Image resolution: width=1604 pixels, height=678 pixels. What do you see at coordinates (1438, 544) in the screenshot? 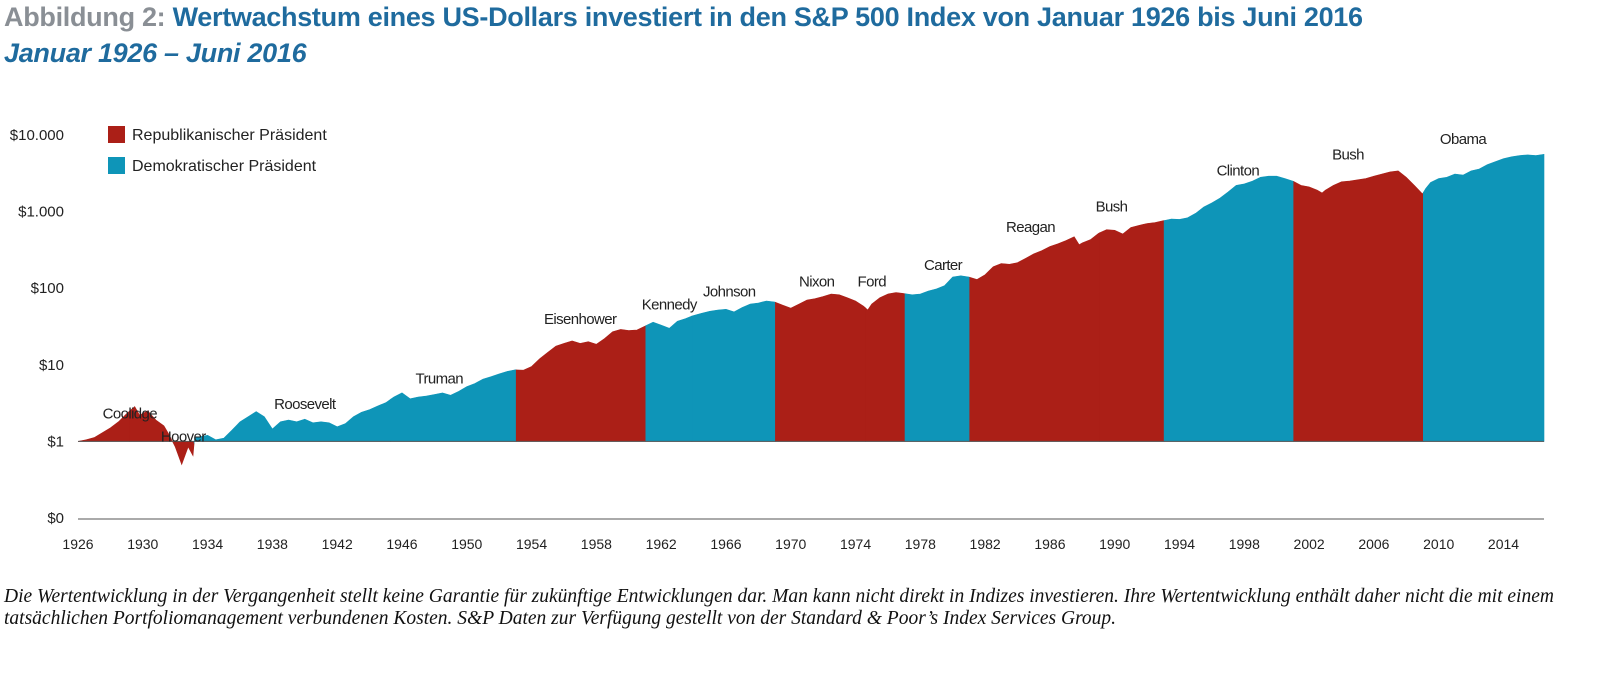
I see `x-tick-label-2010: 2010` at bounding box center [1438, 544].